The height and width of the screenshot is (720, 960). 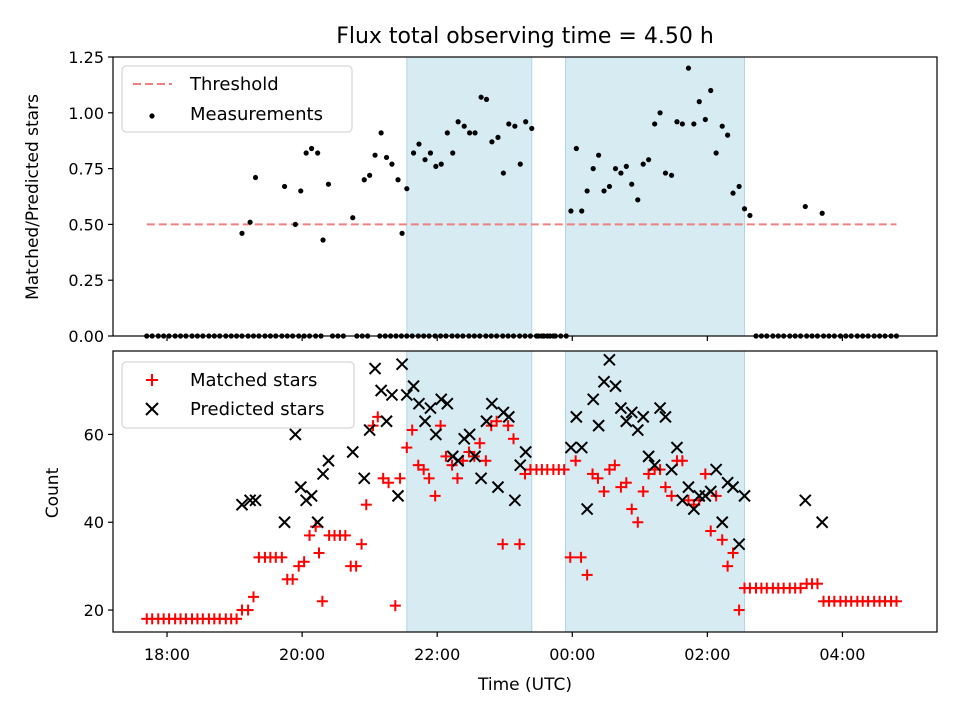 I want to click on bottom-shaded-span, so click(x=469, y=491).